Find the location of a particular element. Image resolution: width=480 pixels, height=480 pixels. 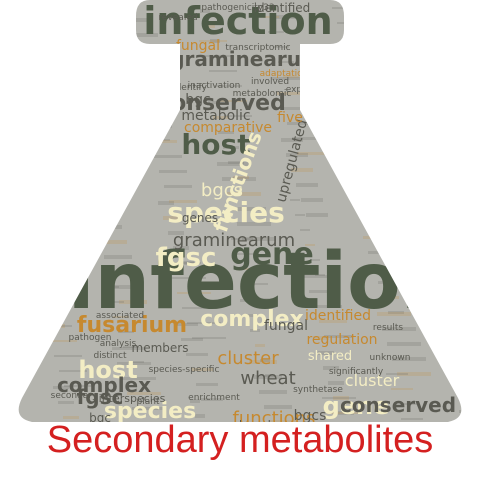

cloud-word: genes is located at coordinates (200, 218).